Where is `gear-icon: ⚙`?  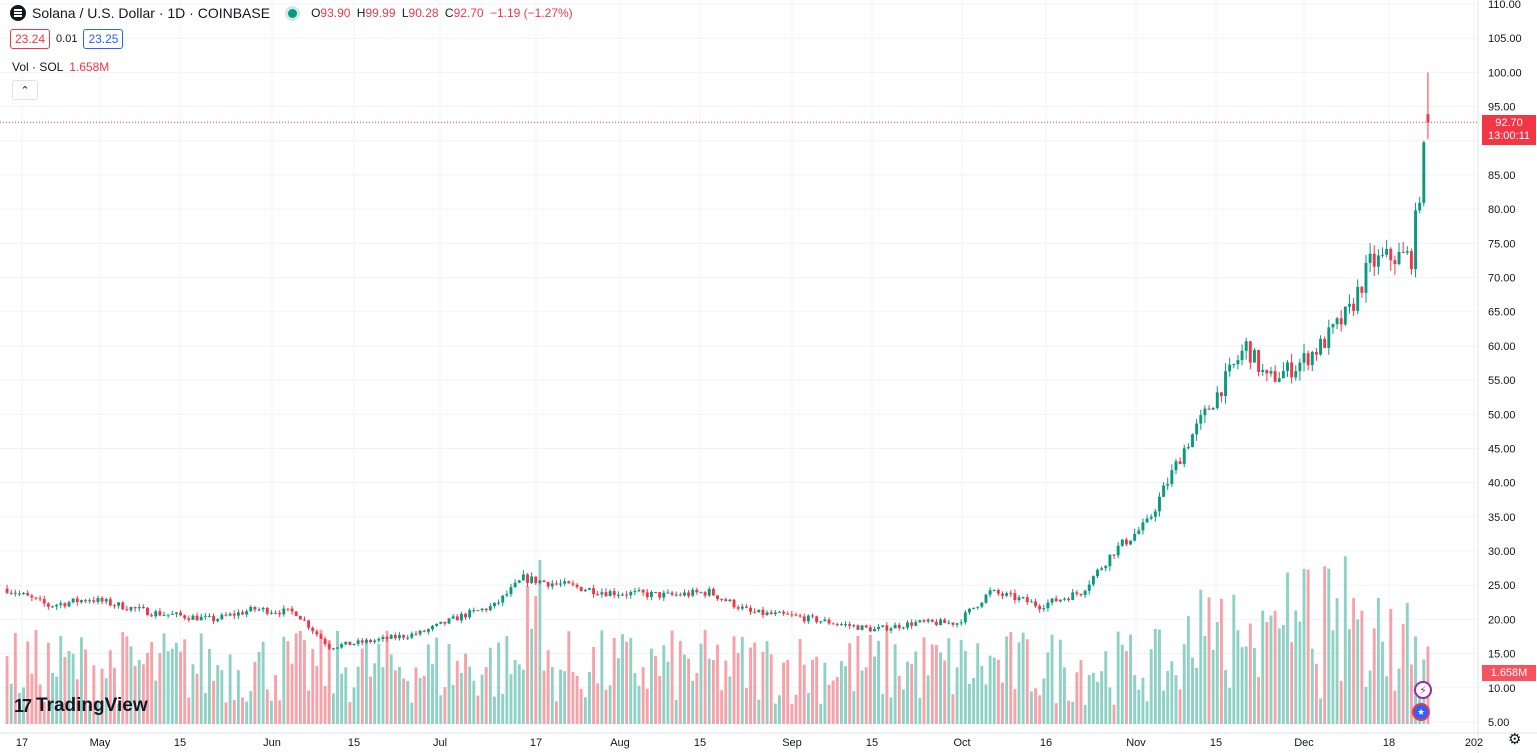 gear-icon: ⚙ is located at coordinates (1515, 739).